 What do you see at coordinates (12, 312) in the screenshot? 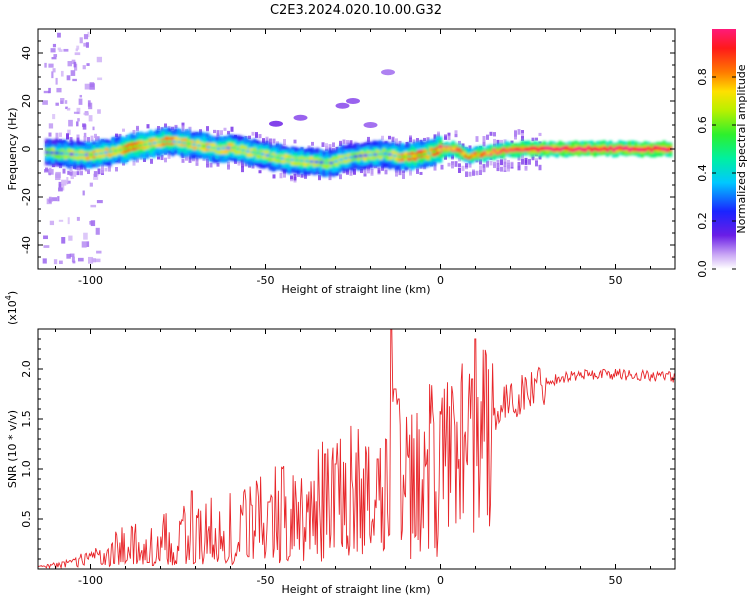
I see `snr-multiplier-base: (x10` at bounding box center [12, 312].